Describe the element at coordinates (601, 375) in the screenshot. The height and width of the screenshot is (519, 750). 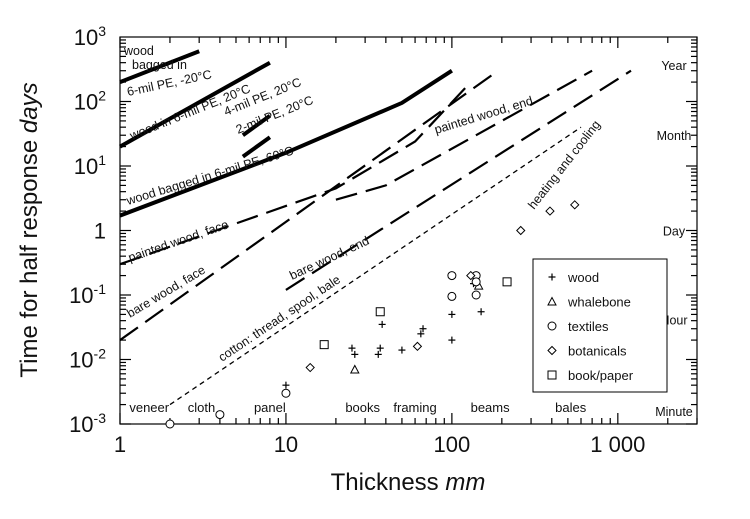
I see `legend-label: book/paper` at that location.